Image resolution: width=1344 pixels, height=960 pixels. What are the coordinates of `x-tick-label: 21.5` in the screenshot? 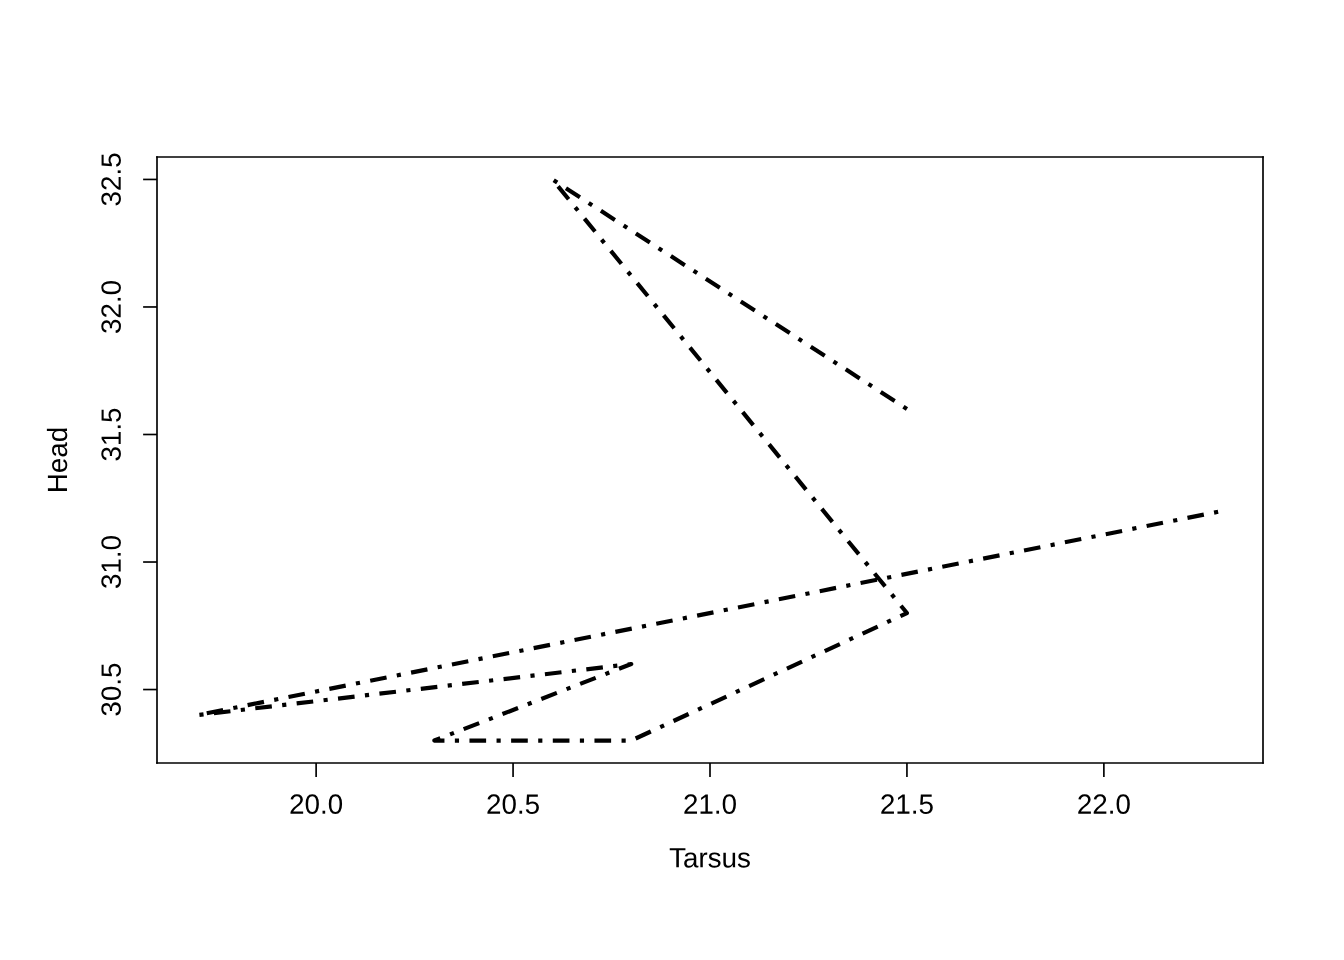 It's located at (907, 804).